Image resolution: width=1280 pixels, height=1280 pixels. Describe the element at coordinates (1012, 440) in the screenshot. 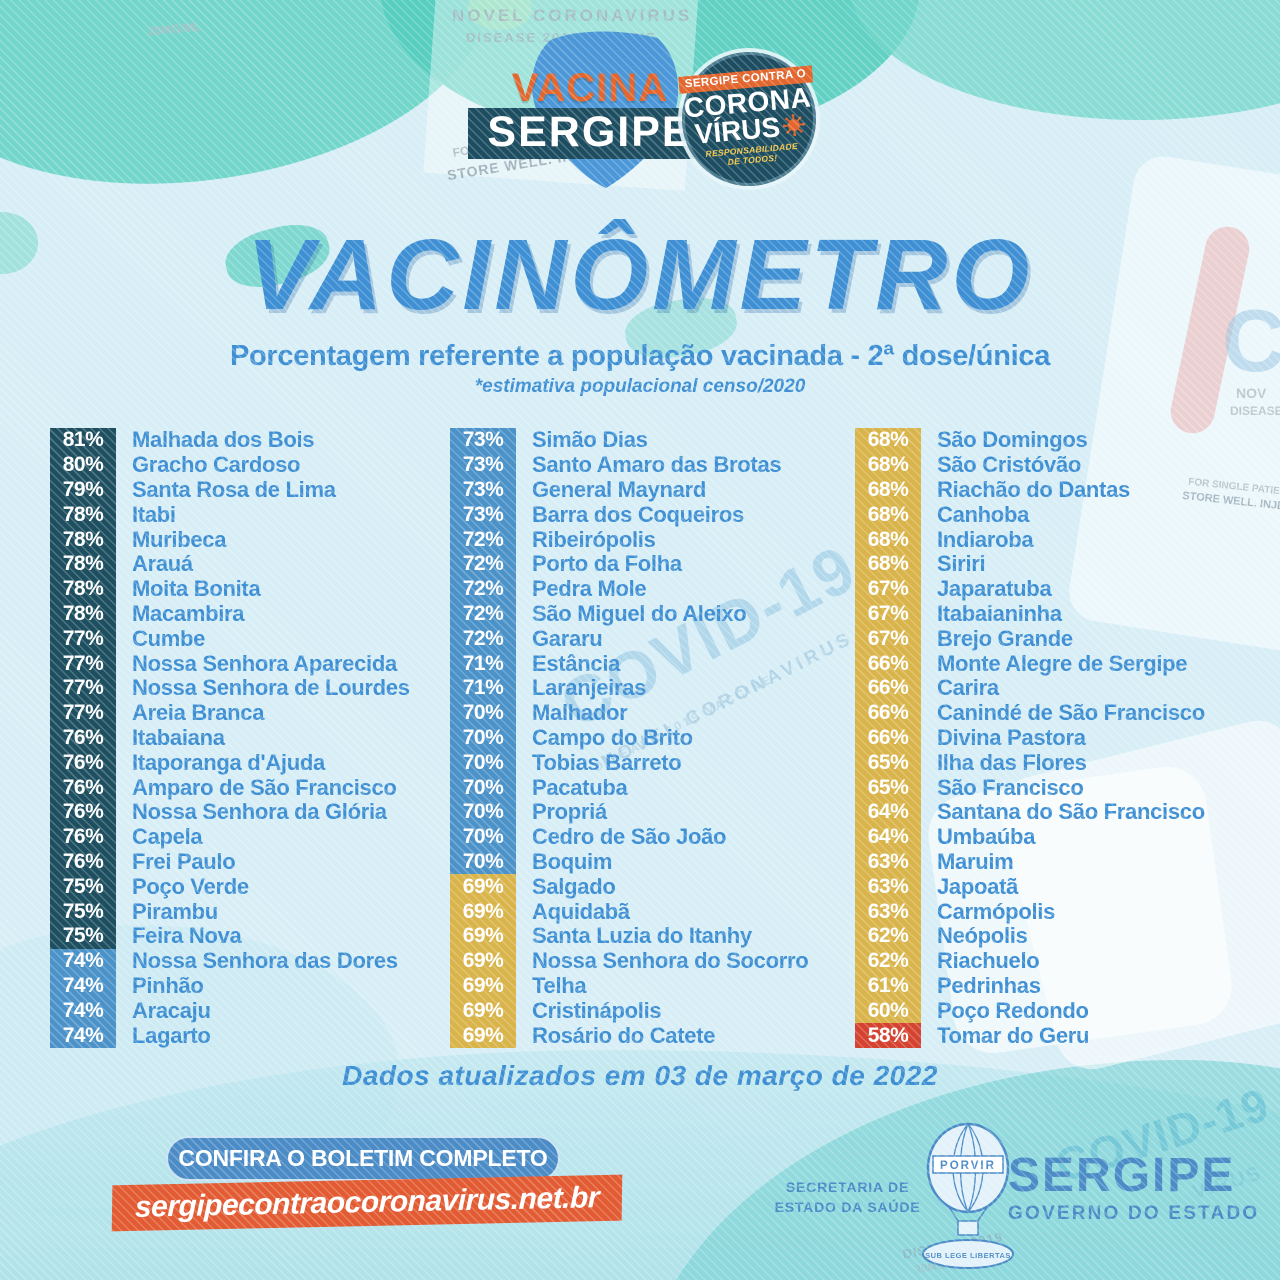

I see `municipality-name: São Domingos` at that location.